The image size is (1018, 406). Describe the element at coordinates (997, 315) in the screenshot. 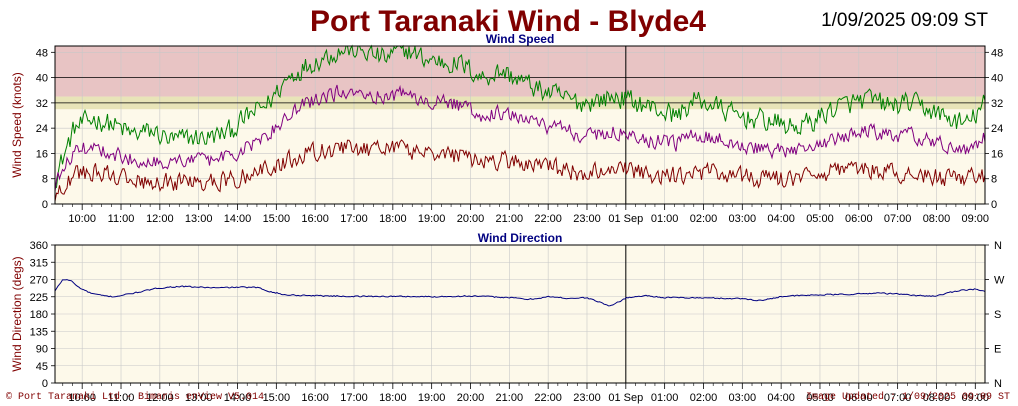

I see `direction-compass-label-2: S` at that location.